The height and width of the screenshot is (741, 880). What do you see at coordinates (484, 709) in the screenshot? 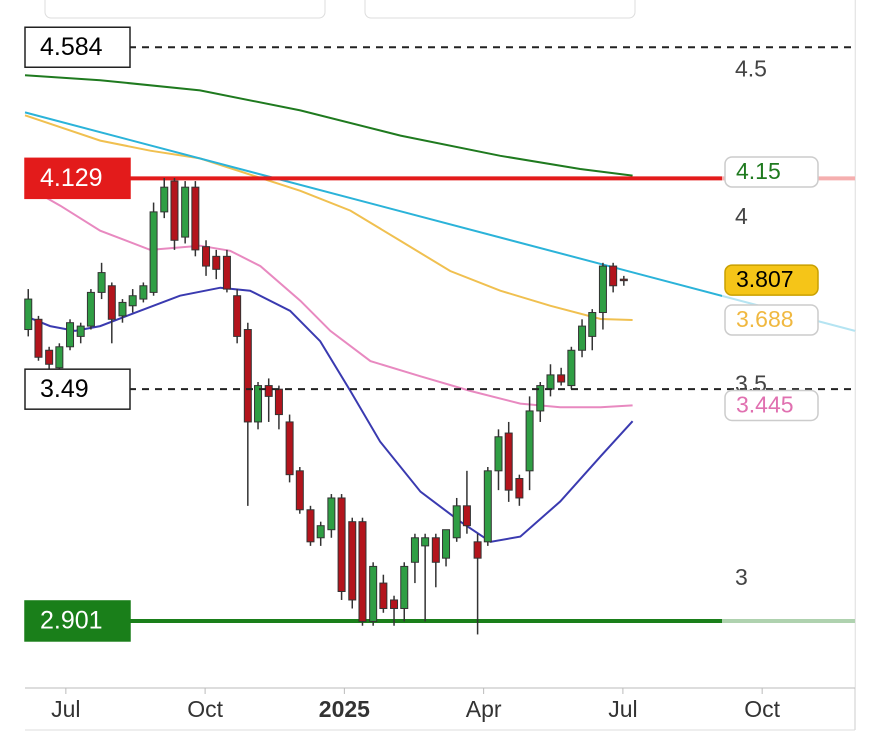
I see `x-tick-label: Apr` at bounding box center [484, 709].